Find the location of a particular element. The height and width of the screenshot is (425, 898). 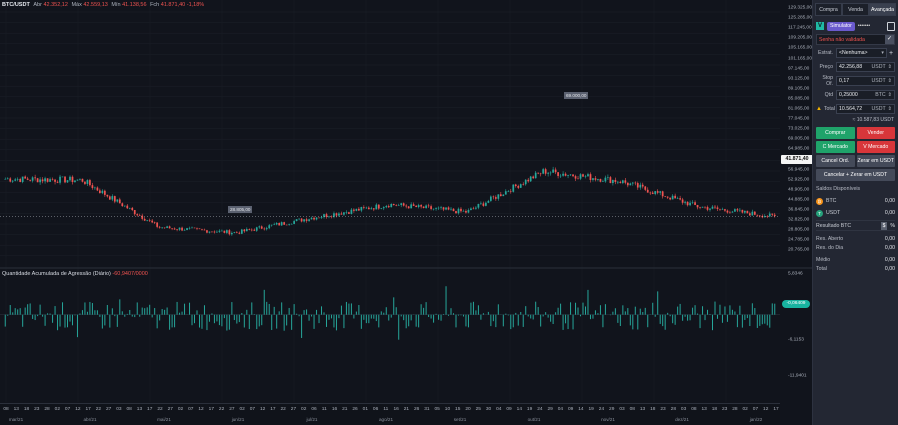

time-tick: 13 is located at coordinates (642, 409).